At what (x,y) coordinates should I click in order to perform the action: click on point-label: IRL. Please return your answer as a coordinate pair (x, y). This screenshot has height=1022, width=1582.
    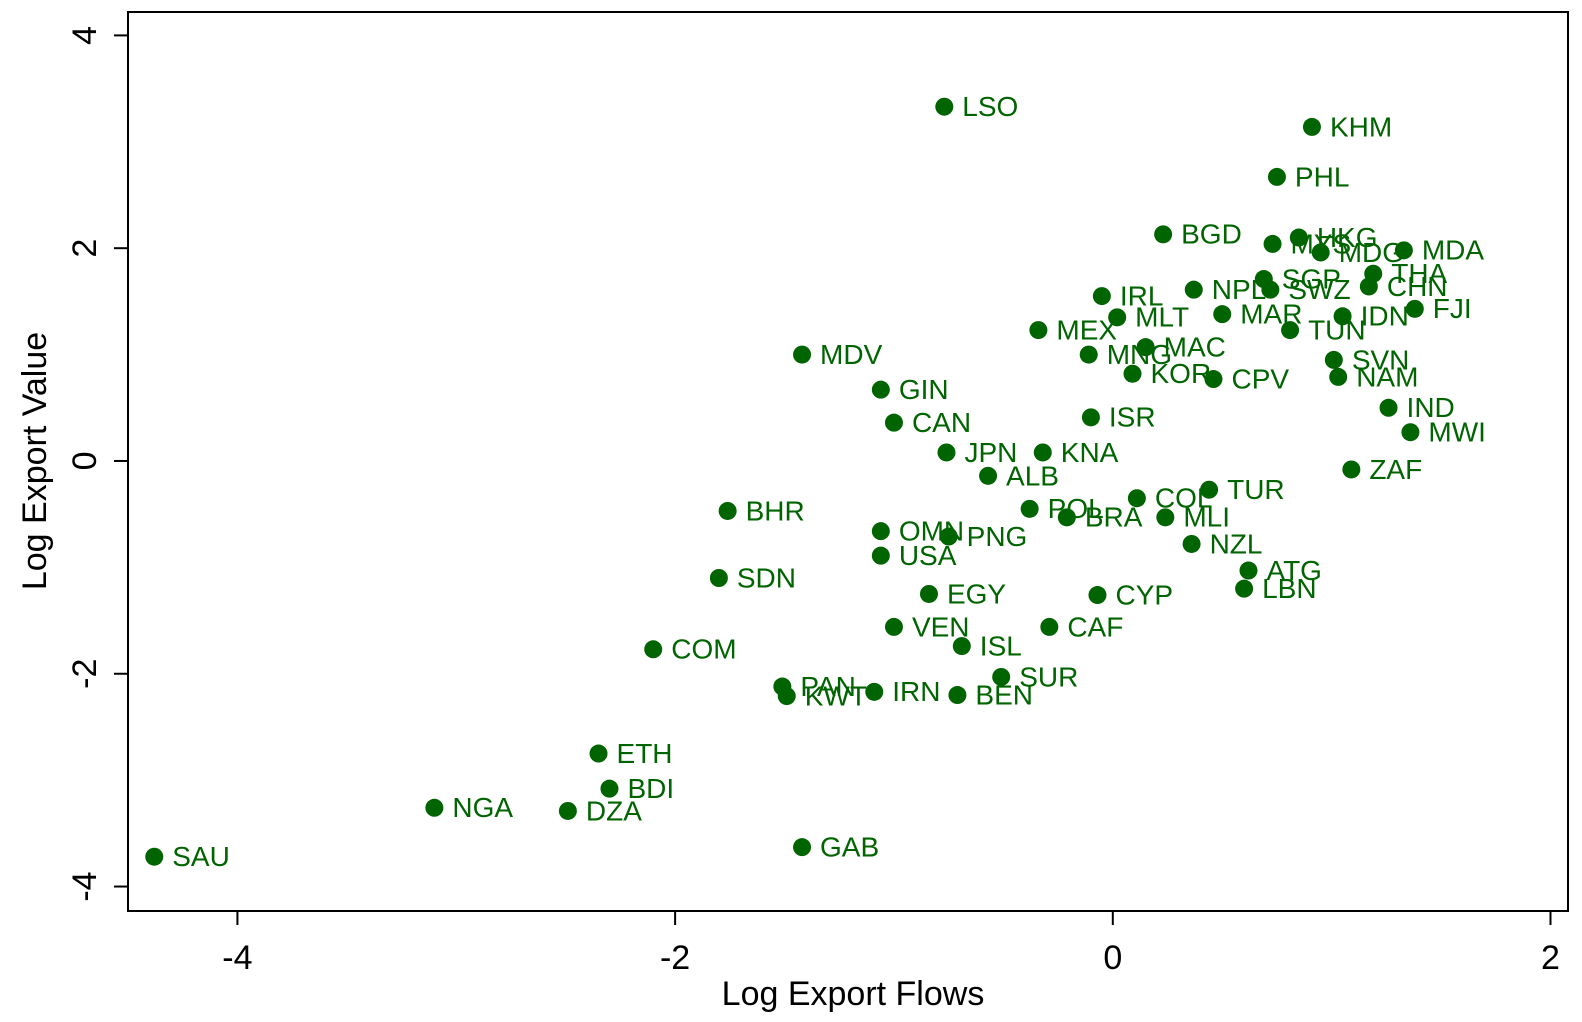
    Looking at the image, I should click on (1142, 295).